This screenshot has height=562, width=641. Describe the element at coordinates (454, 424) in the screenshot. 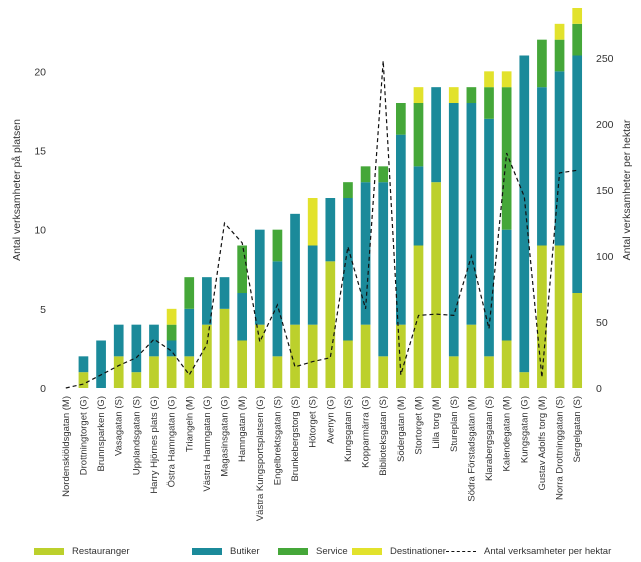

I see `x-tick-label: Stureplan (S)` at that location.